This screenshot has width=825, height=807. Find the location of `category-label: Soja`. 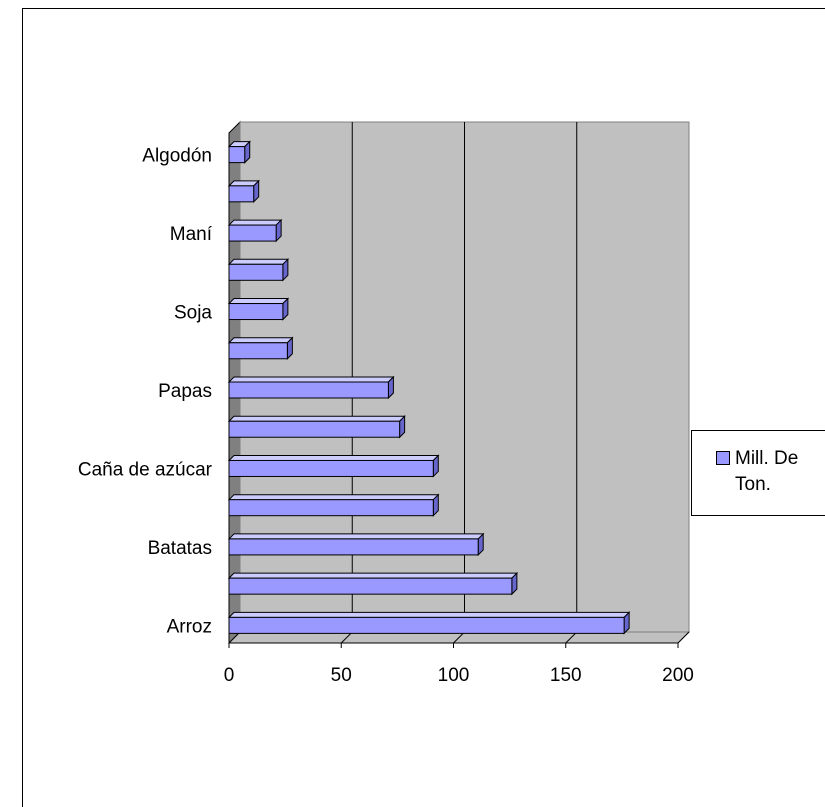

category-label: Soja is located at coordinates (193, 313).